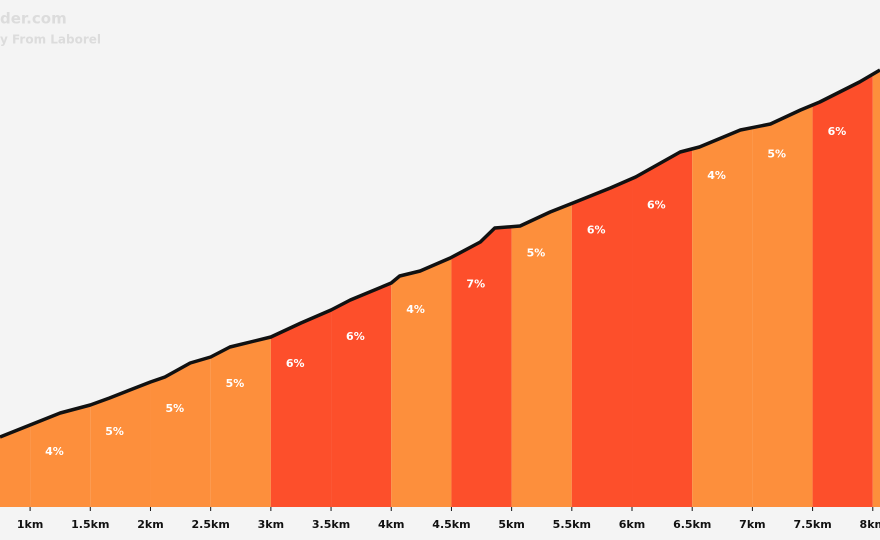 The image size is (880, 540). I want to click on watermark: der.com, so click(33, 19).